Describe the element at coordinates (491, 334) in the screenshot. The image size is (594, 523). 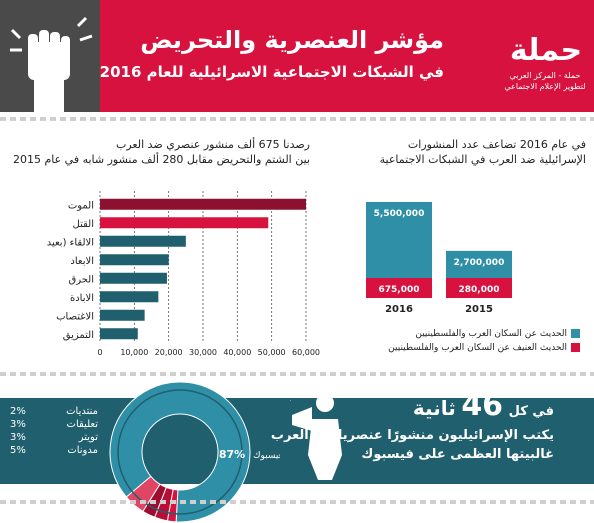
I see `legend-label-talk: الحديث عن السكان العرب والفلسطينيين` at that location.